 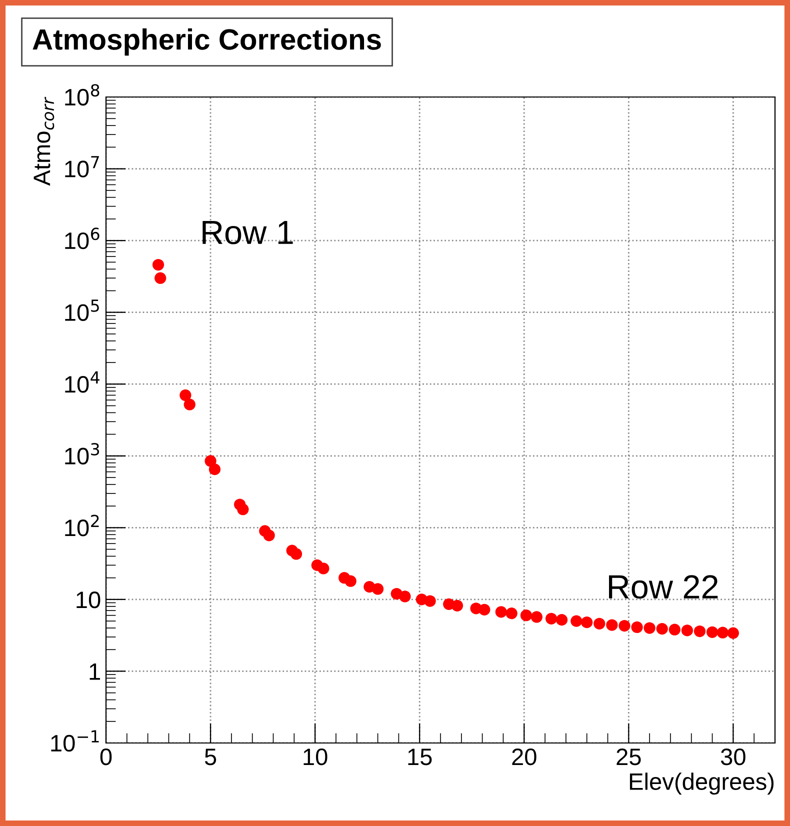 What do you see at coordinates (82, 95) in the screenshot?
I see `y-tick-label: 10$^{8}$` at bounding box center [82, 95].